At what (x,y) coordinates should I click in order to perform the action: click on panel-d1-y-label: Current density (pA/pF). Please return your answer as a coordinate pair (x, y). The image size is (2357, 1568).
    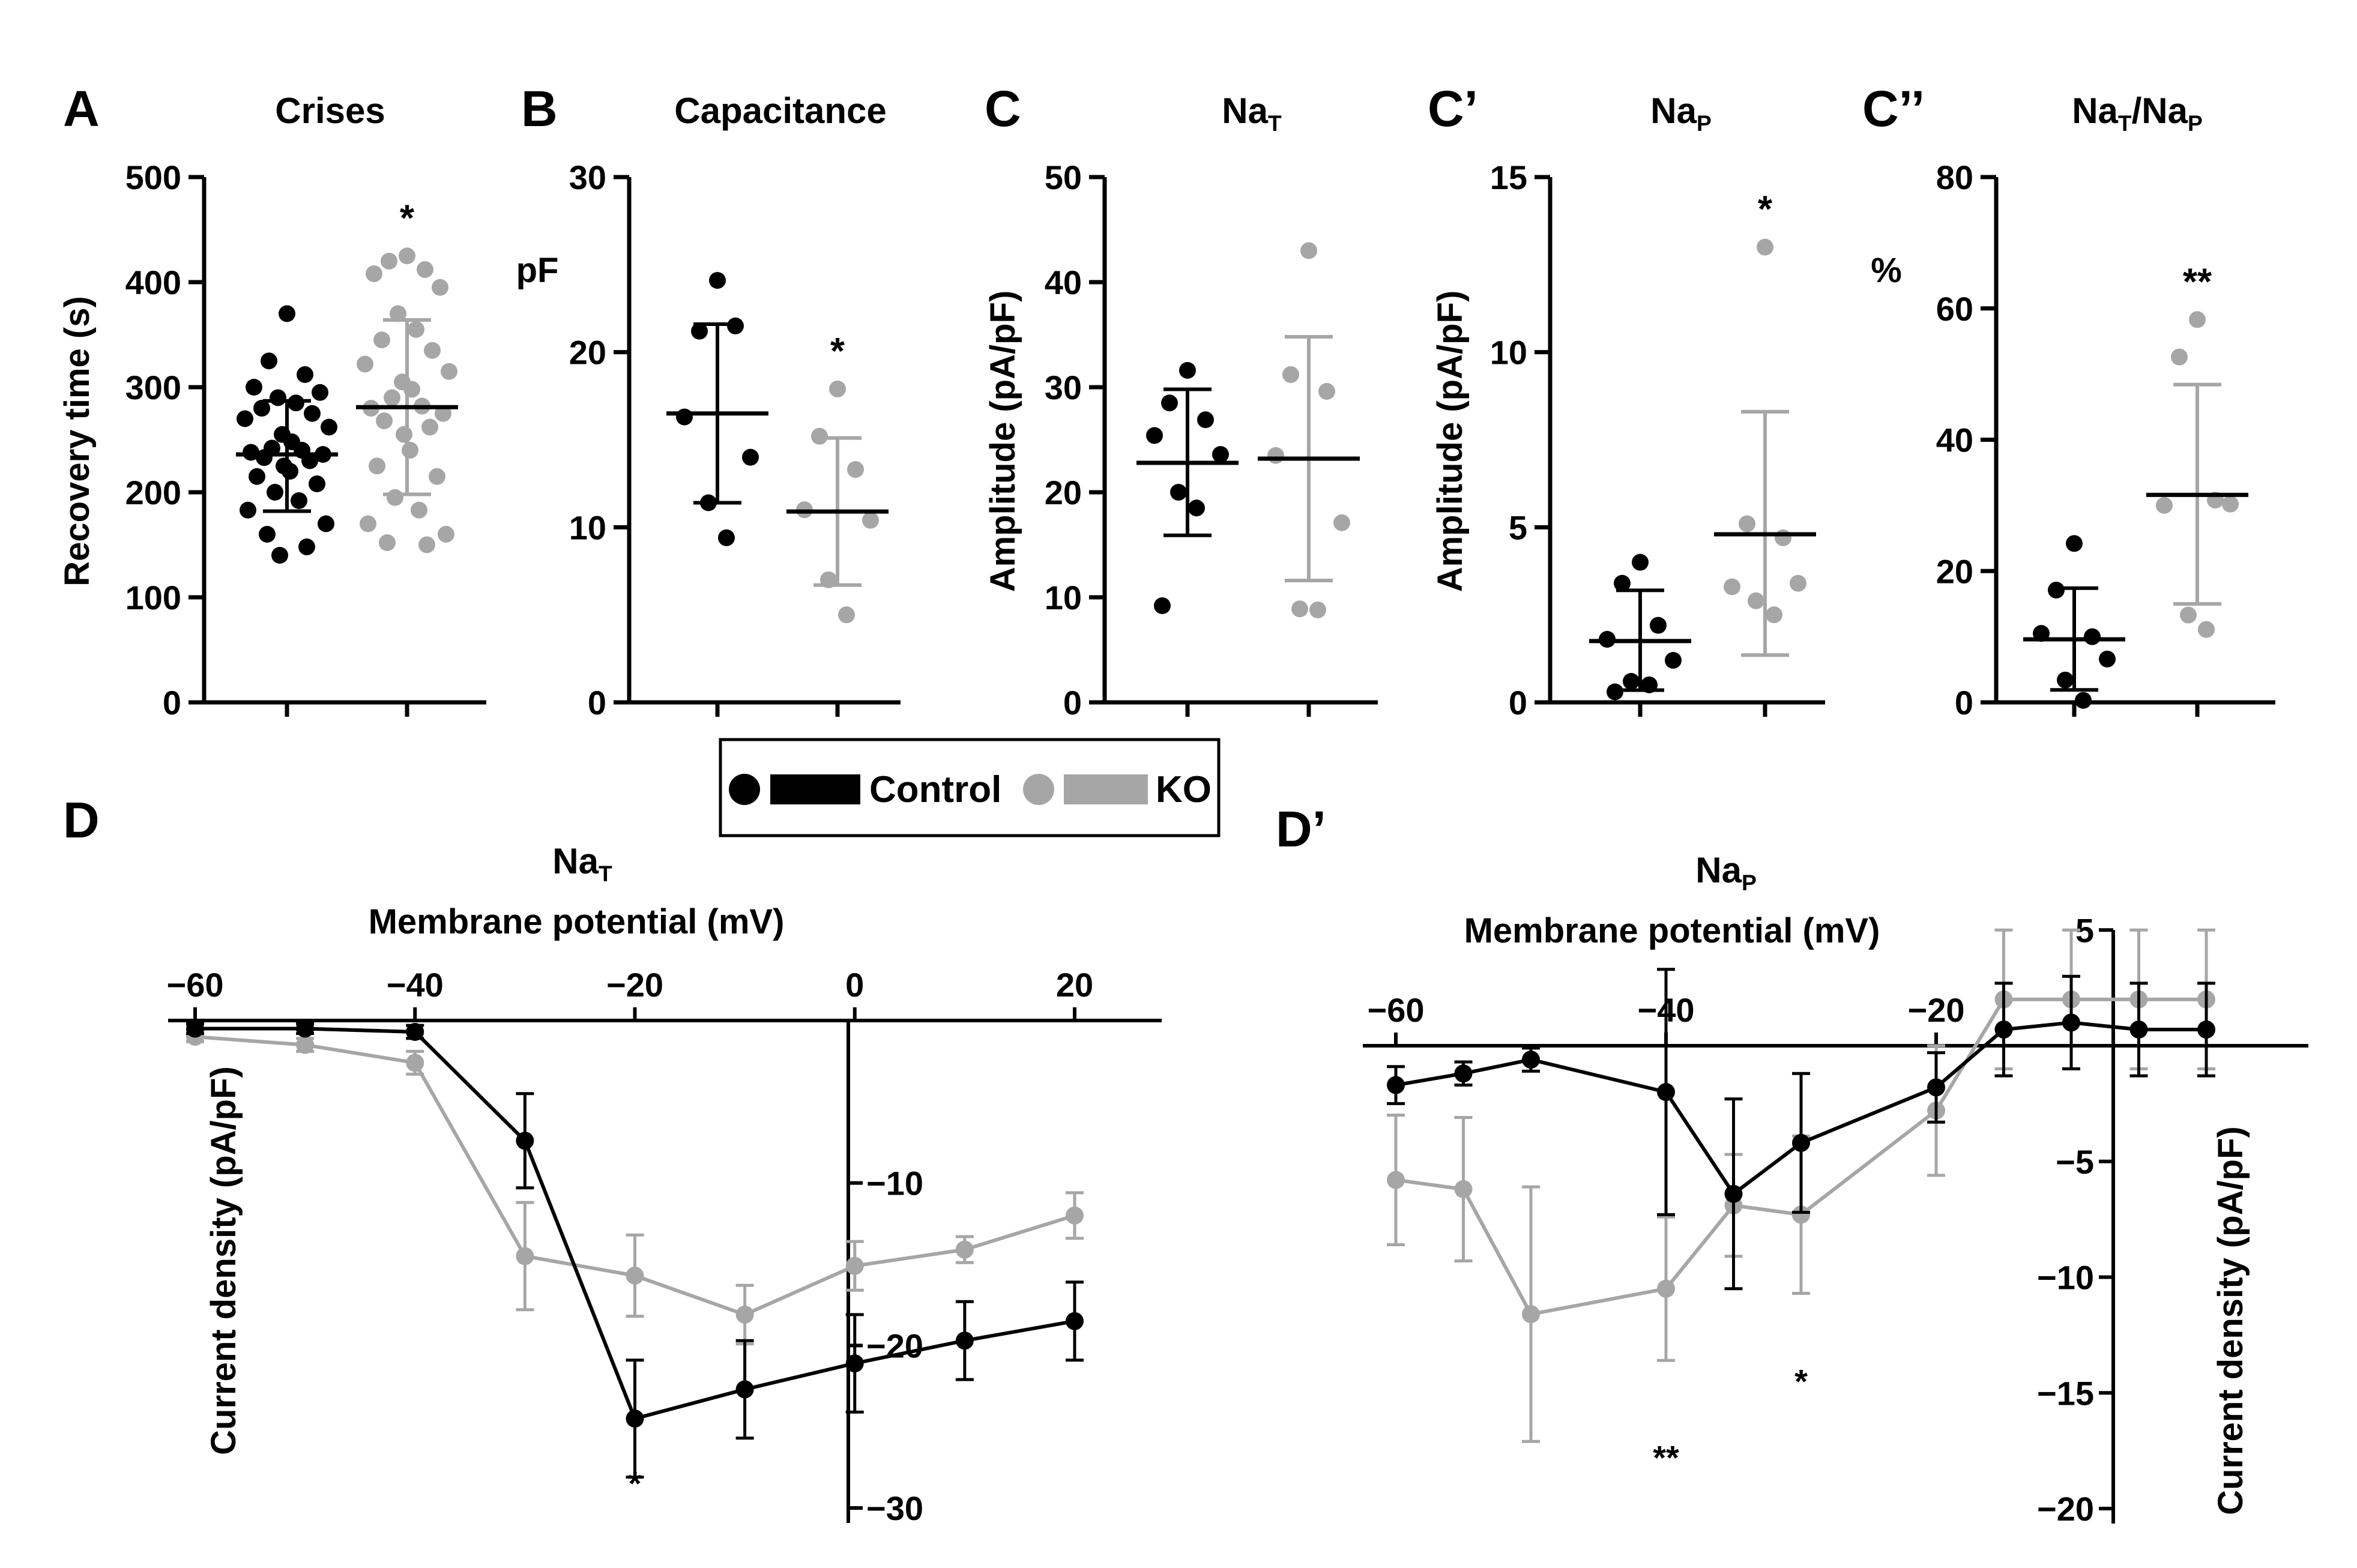
    Looking at the image, I should click on (2230, 1321).